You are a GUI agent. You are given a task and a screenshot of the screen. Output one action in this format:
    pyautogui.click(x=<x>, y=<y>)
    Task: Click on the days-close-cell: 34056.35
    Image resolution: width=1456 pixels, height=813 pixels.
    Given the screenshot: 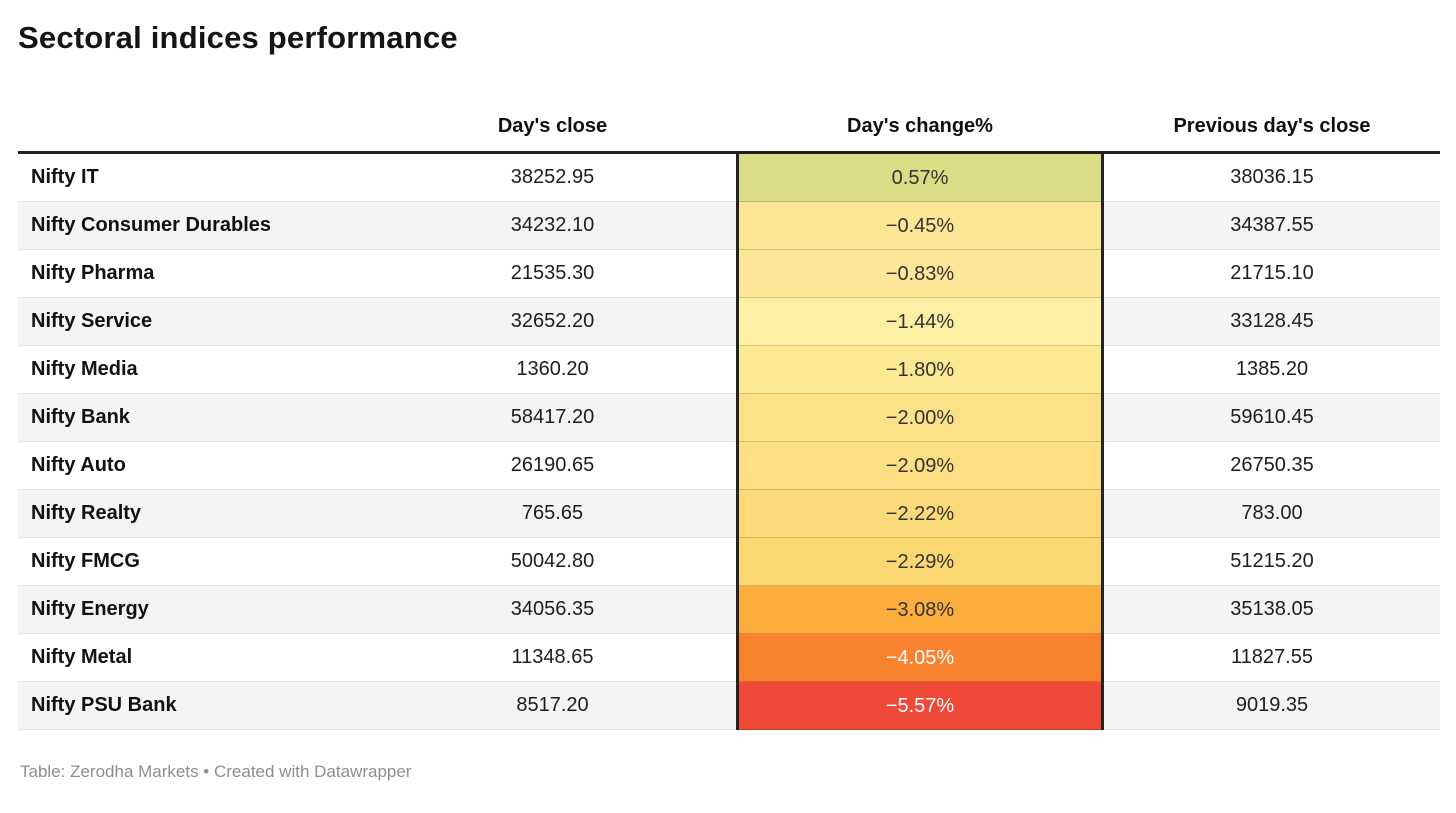 What is the action you would take?
    pyautogui.click(x=552, y=610)
    